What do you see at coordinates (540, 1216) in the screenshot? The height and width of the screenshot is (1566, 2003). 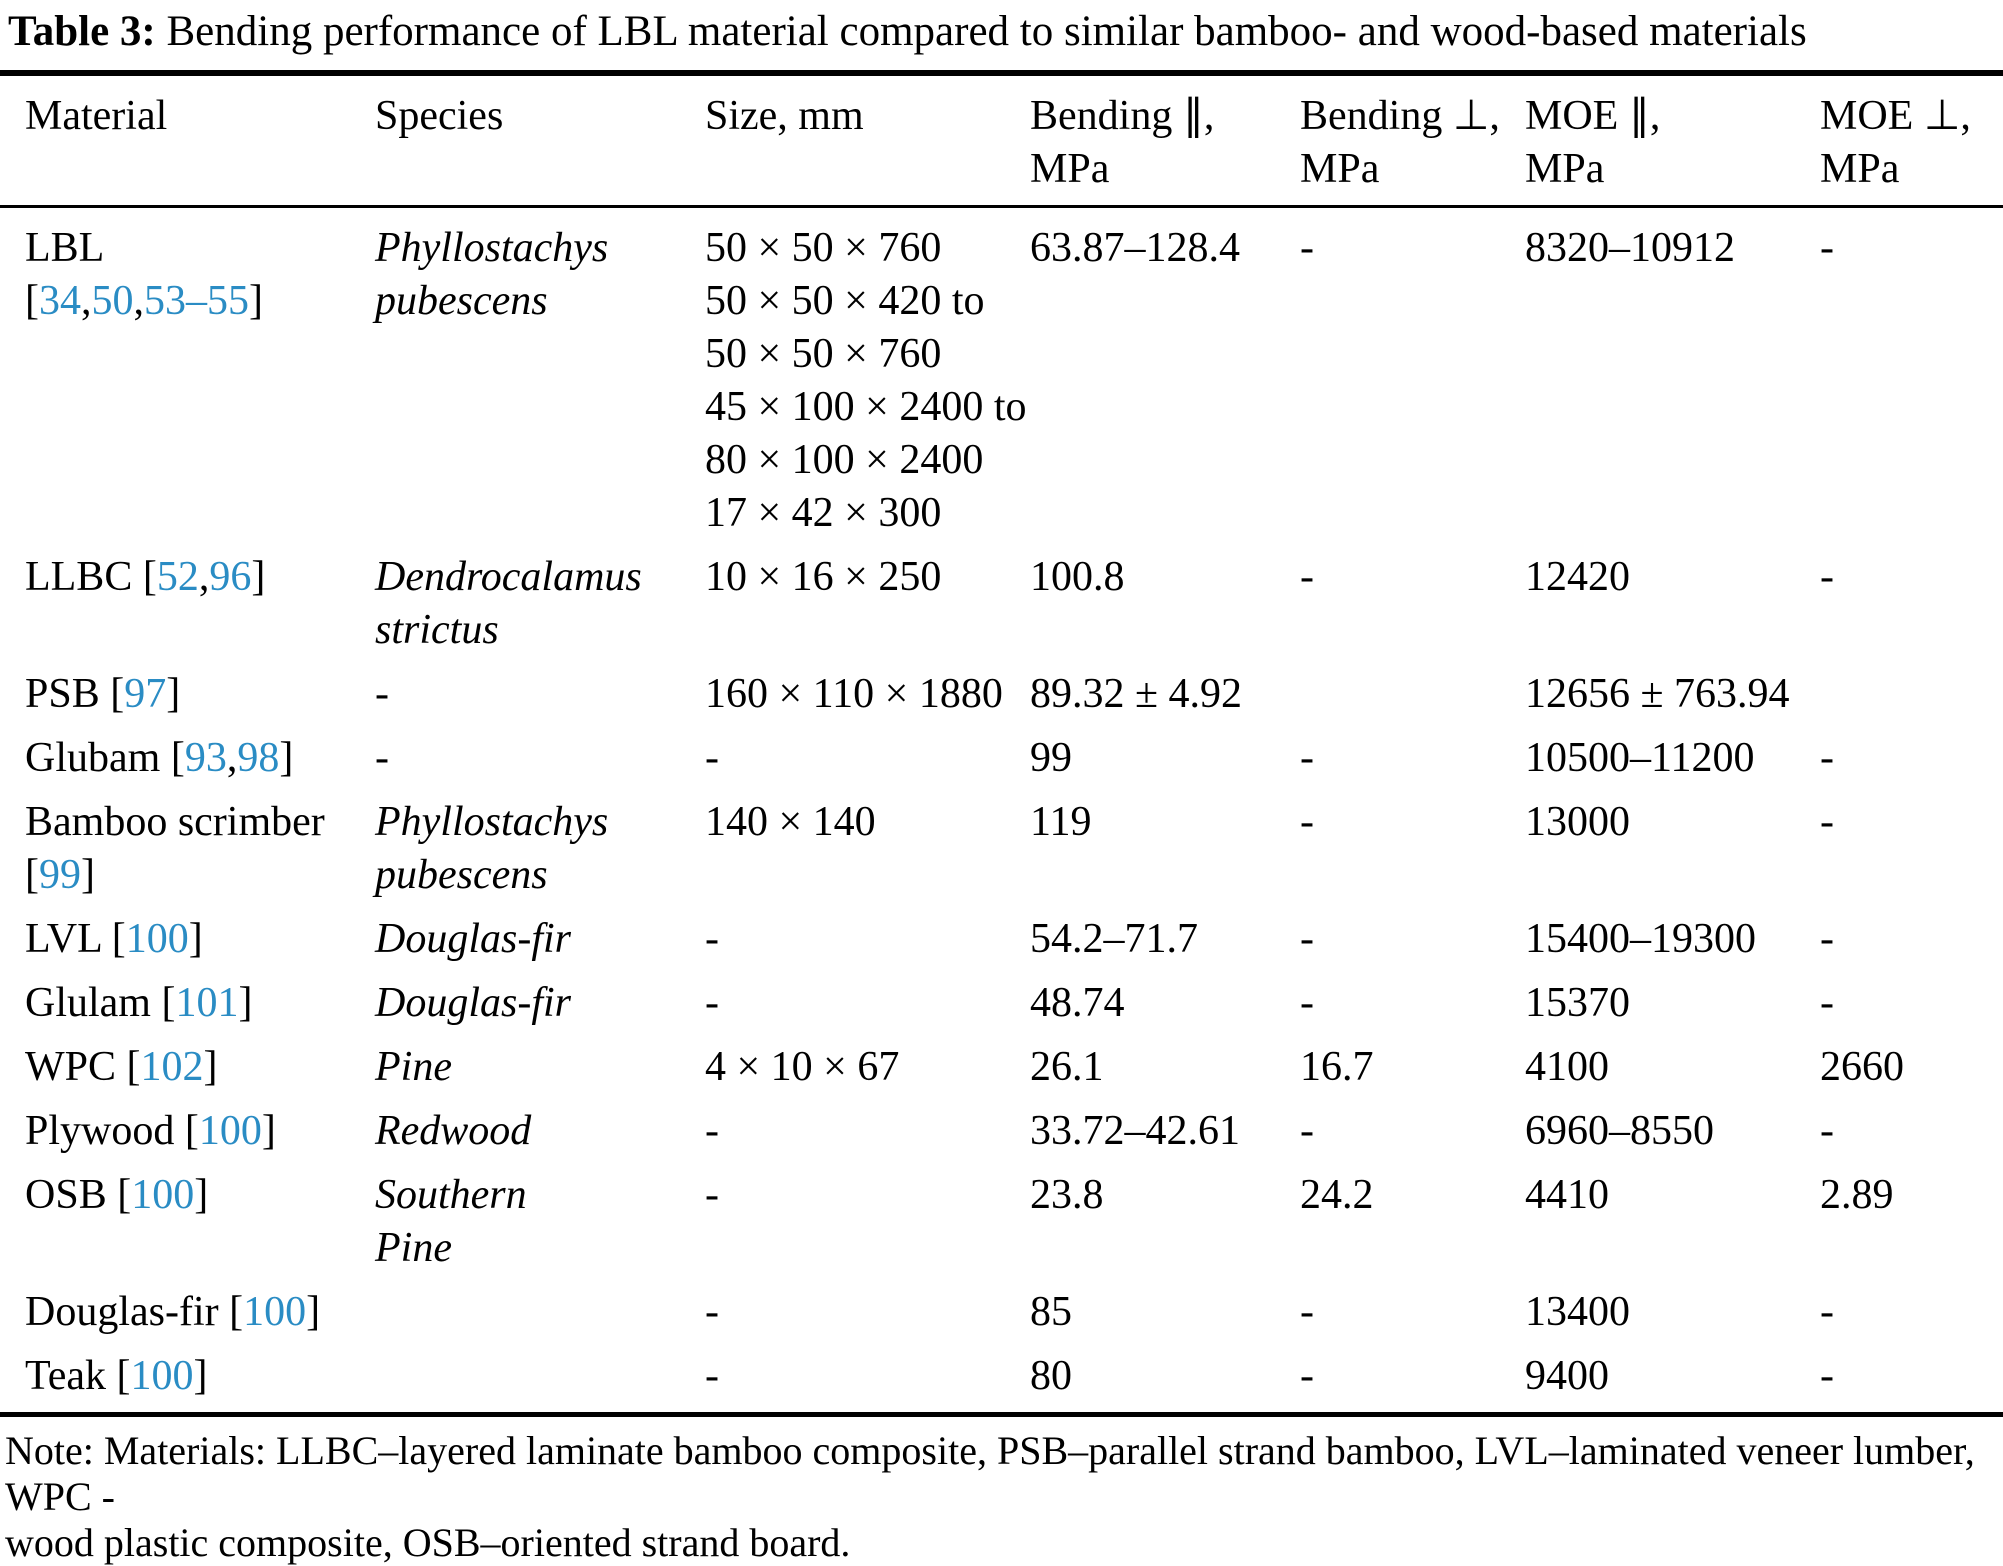 I see `species-cell: Southern Pine` at bounding box center [540, 1216].